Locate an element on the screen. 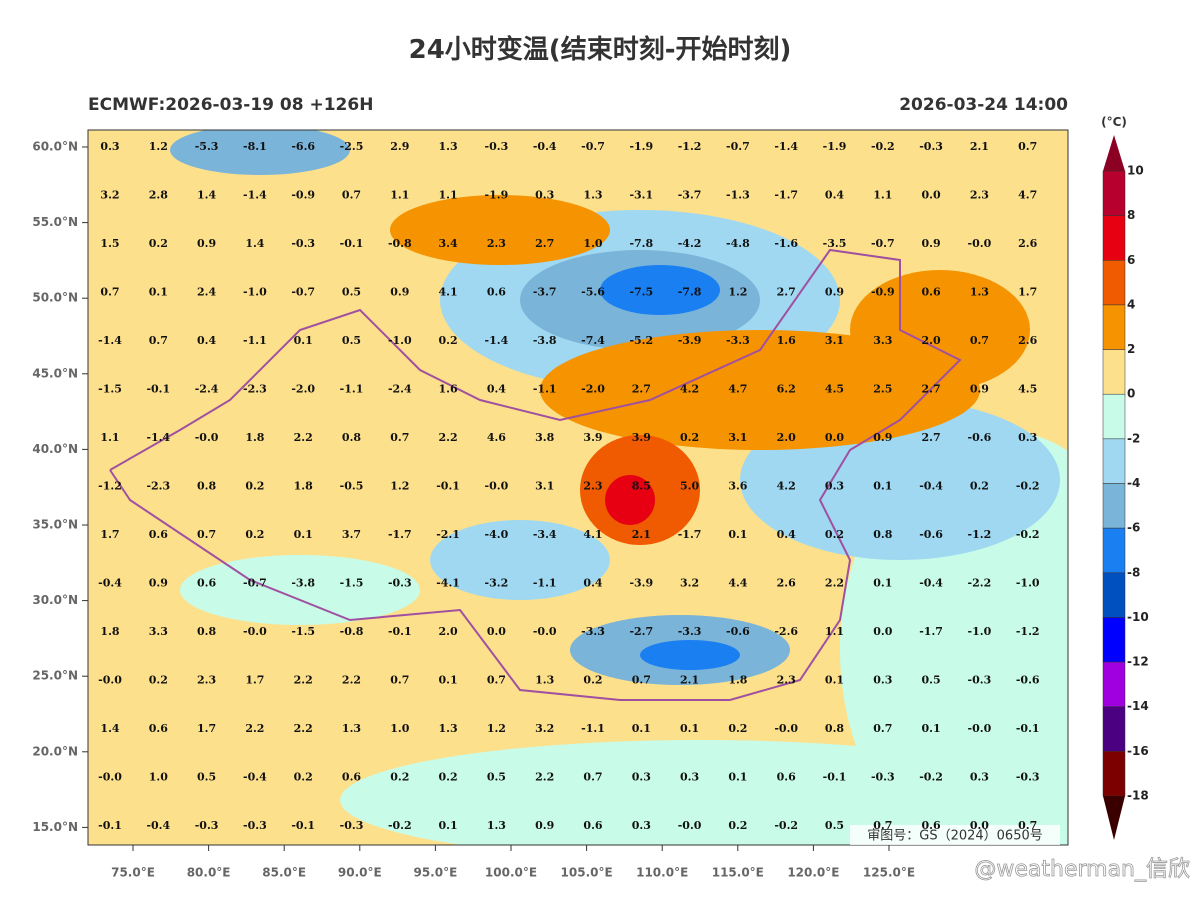 This screenshot has width=1201, height=900. colorbar-triangle is located at coordinates (1114, 818).